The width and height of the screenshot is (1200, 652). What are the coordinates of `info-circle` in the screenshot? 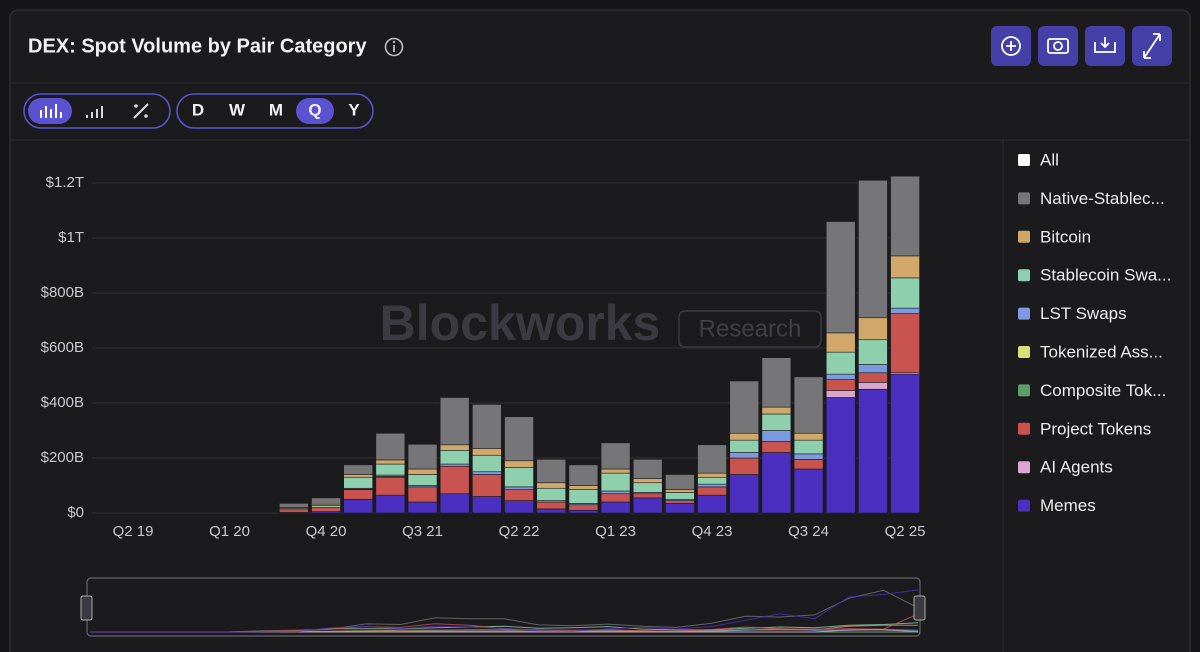 It's located at (394, 47).